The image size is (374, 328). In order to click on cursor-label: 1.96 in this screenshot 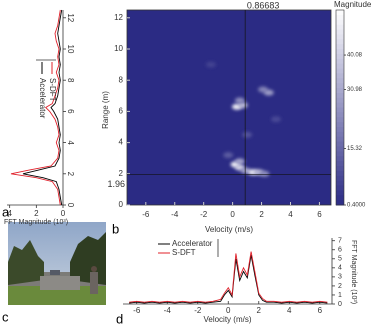, I will do `click(116, 184)`.